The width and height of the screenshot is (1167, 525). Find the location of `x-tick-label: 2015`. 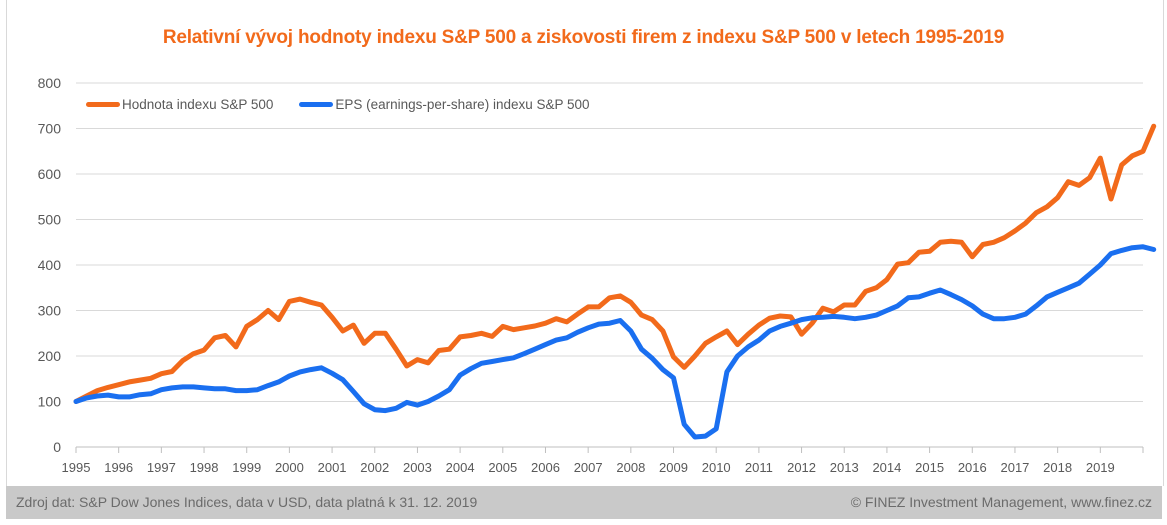

x-tick-label: 2015 is located at coordinates (929, 467).